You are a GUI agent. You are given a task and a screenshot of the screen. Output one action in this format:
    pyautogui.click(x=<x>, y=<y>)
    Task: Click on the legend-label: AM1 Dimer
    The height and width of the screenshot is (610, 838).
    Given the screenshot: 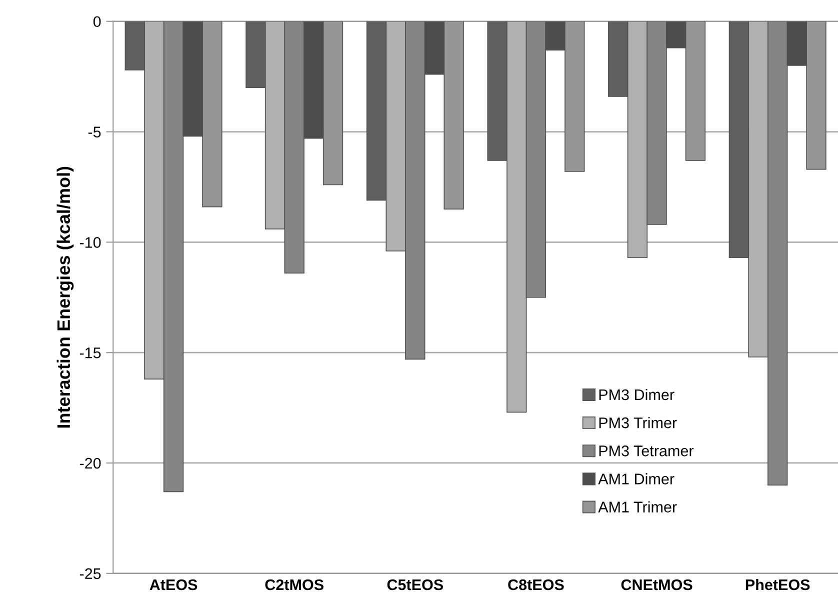 What is the action you would take?
    pyautogui.click(x=636, y=478)
    